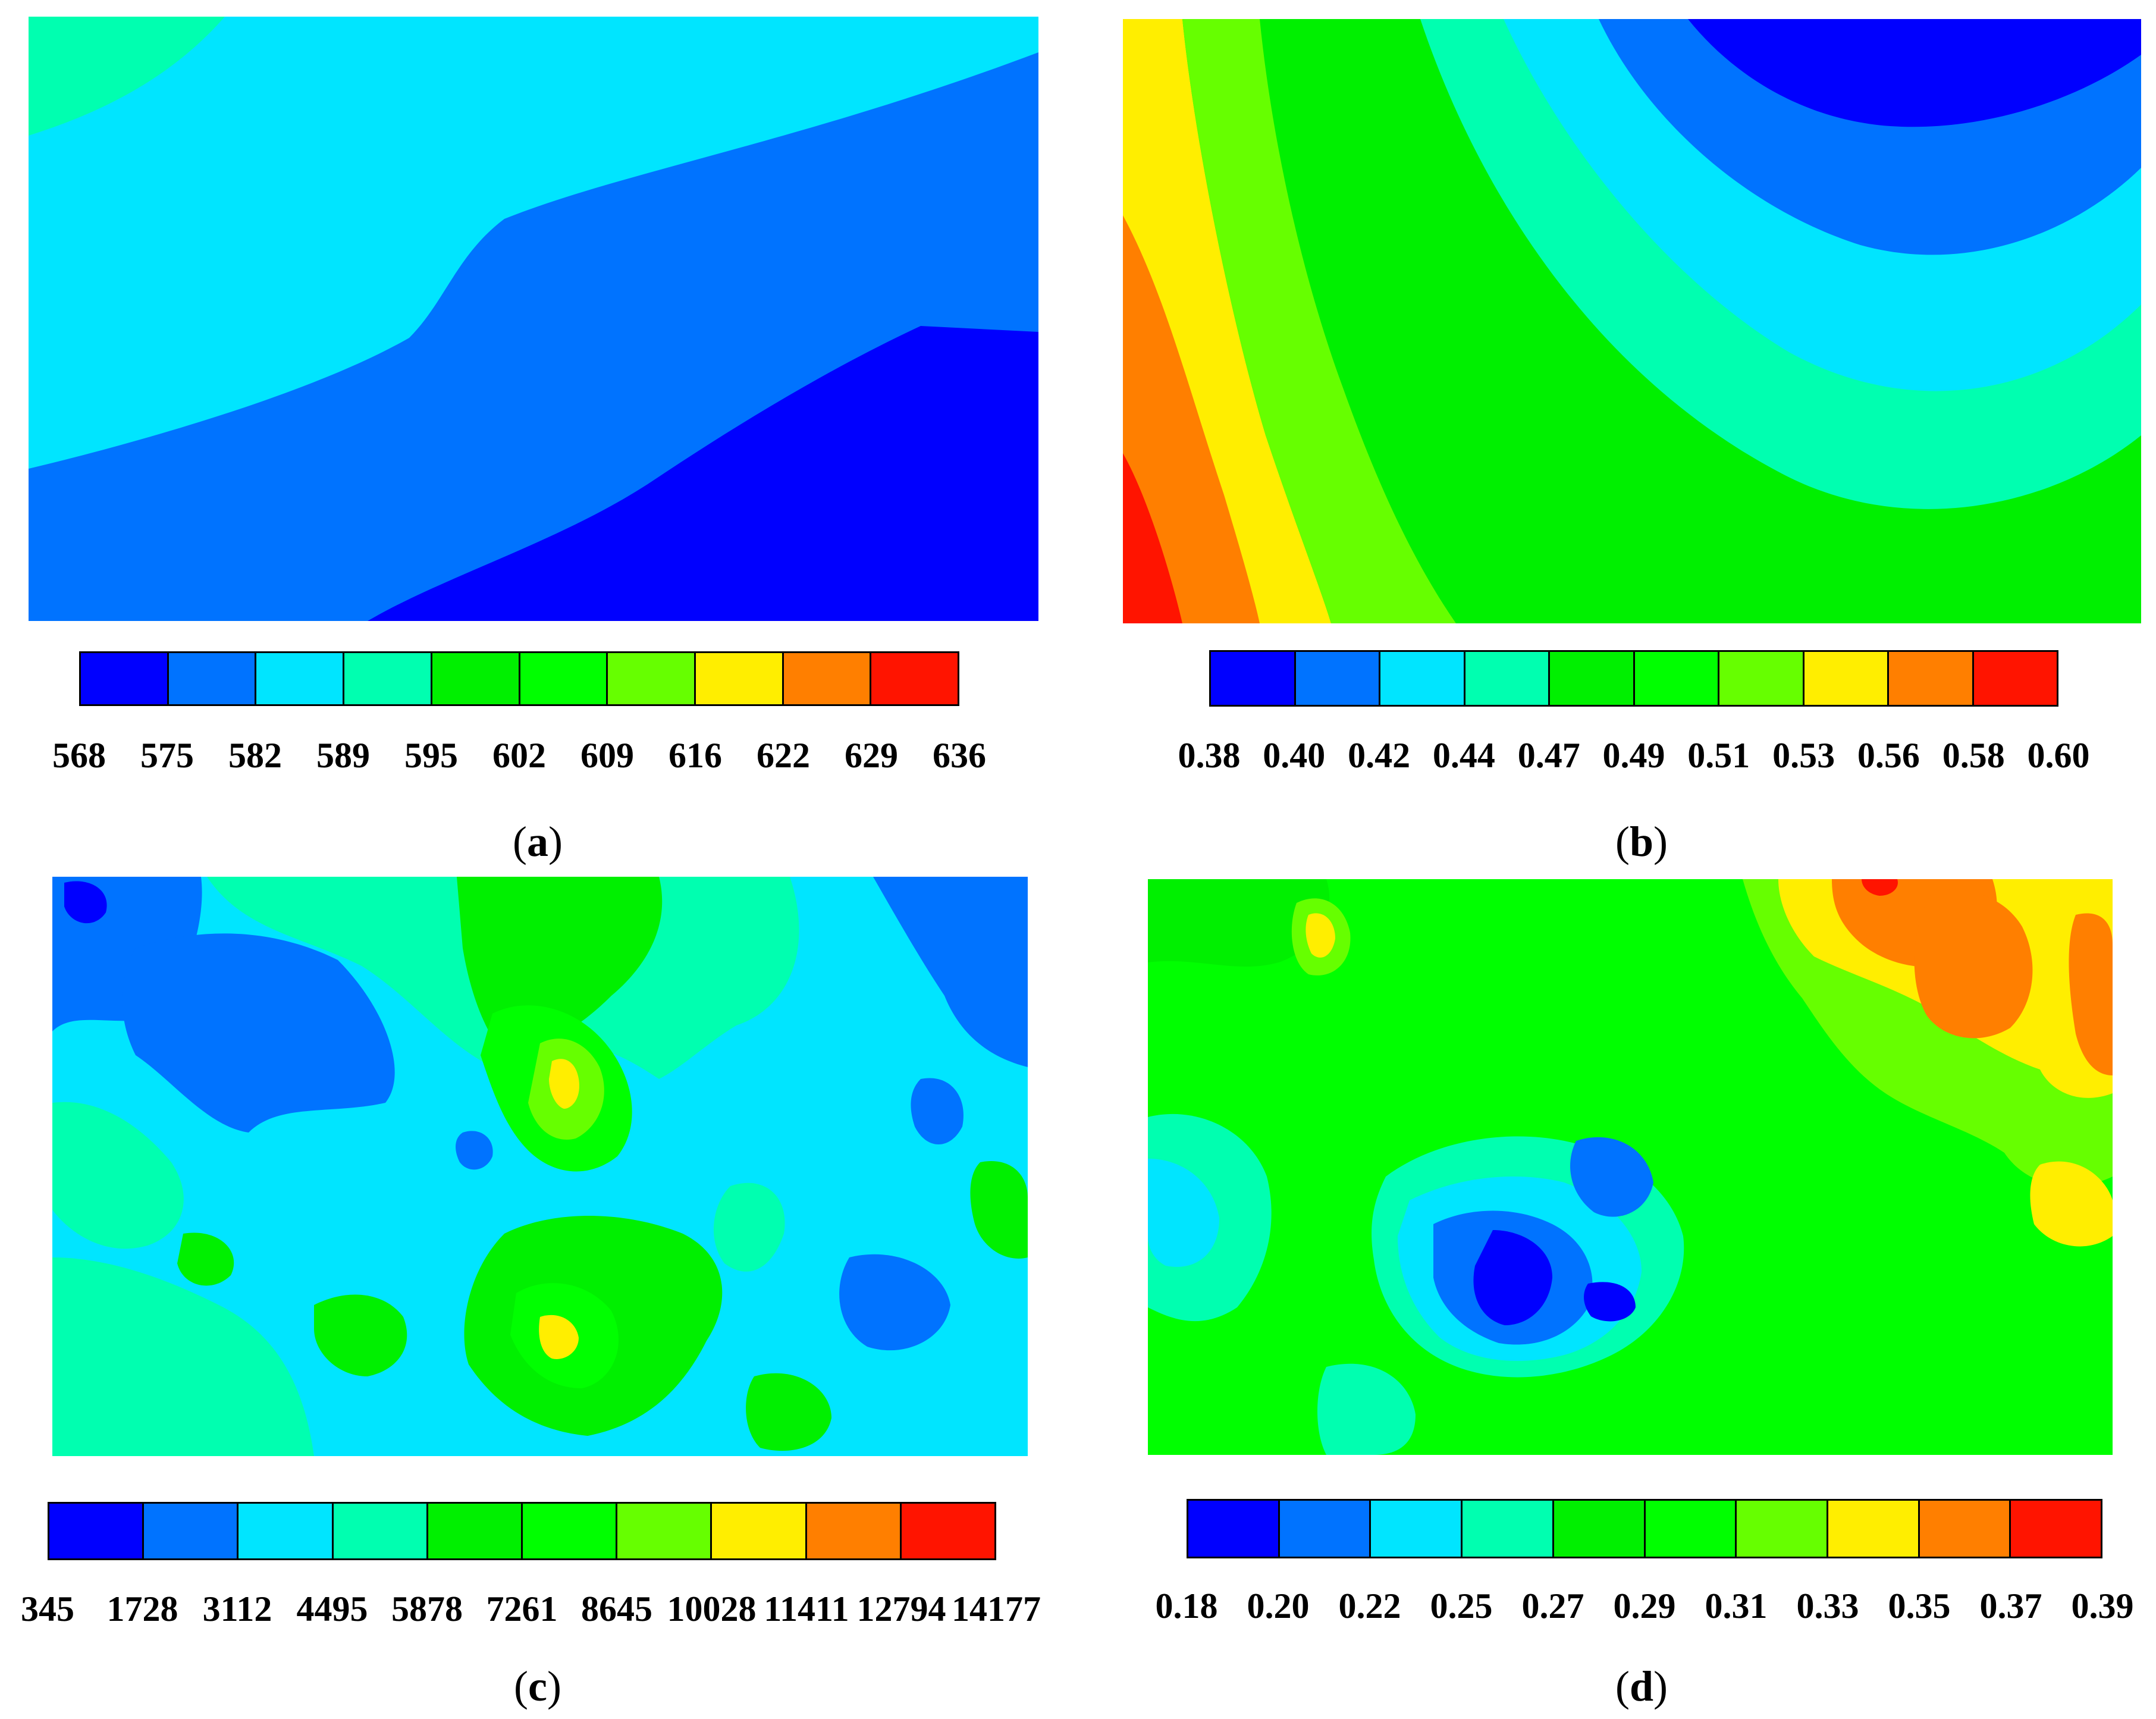 This screenshot has height=1719, width=2156. I want to click on colorbar-b-tick-10: 0.60, so click(2058, 755).